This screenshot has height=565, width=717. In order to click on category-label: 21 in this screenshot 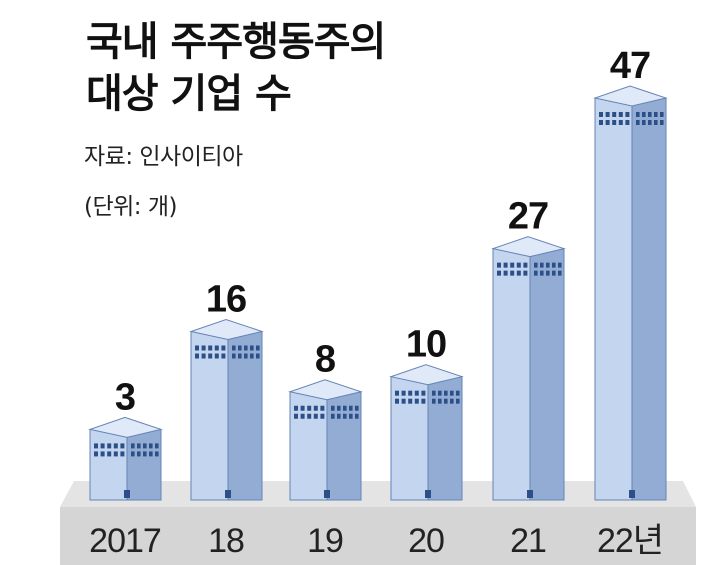, I will do `click(528, 541)`.